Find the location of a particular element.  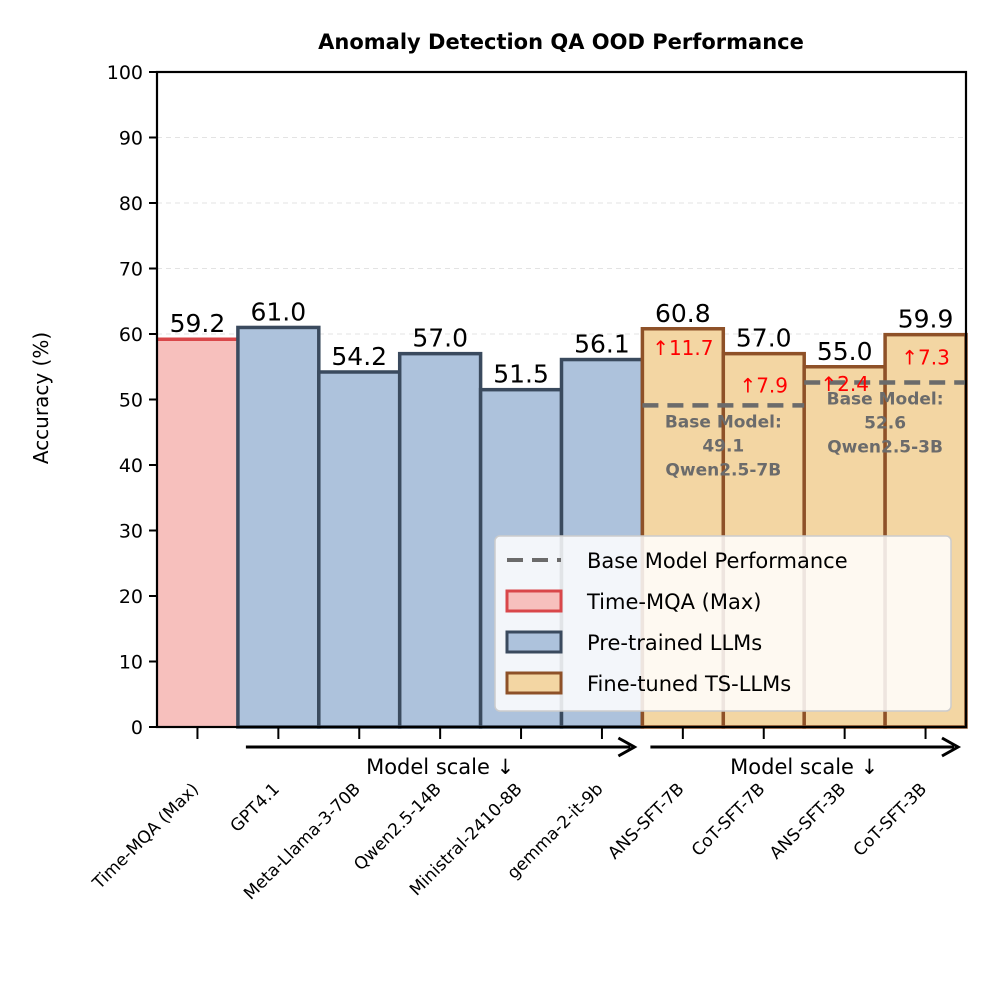

y-tick-label: 40 is located at coordinates (131, 466).